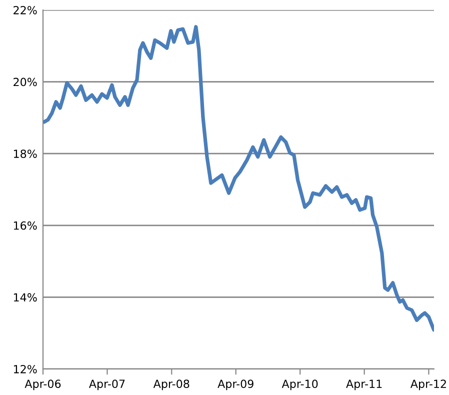  Describe the element at coordinates (171, 385) in the screenshot. I see `x-tick-label: Apr-08` at that location.